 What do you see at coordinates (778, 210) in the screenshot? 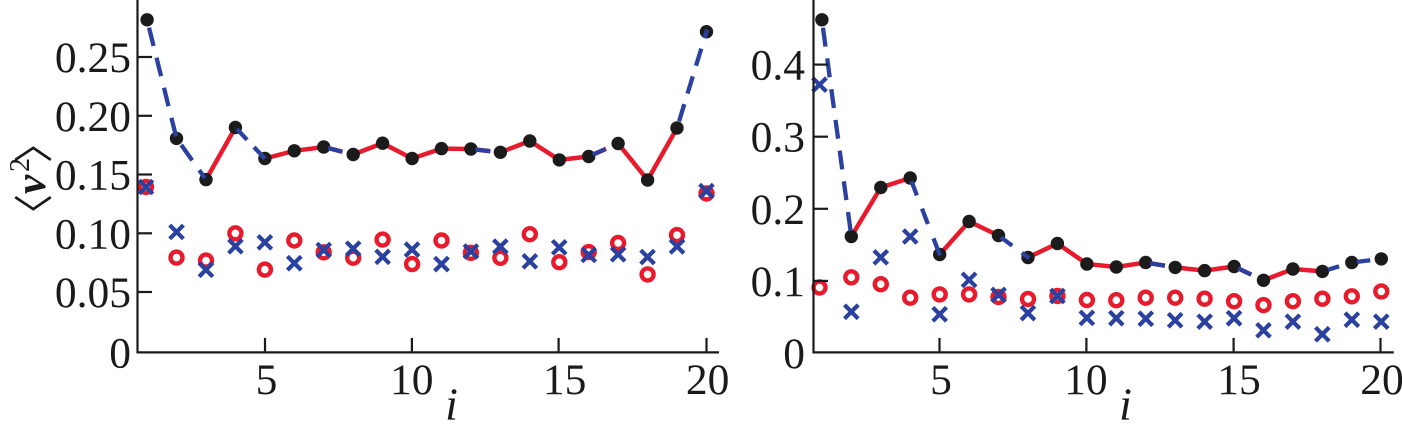
I see `svg-text: 0.2` at bounding box center [778, 210].